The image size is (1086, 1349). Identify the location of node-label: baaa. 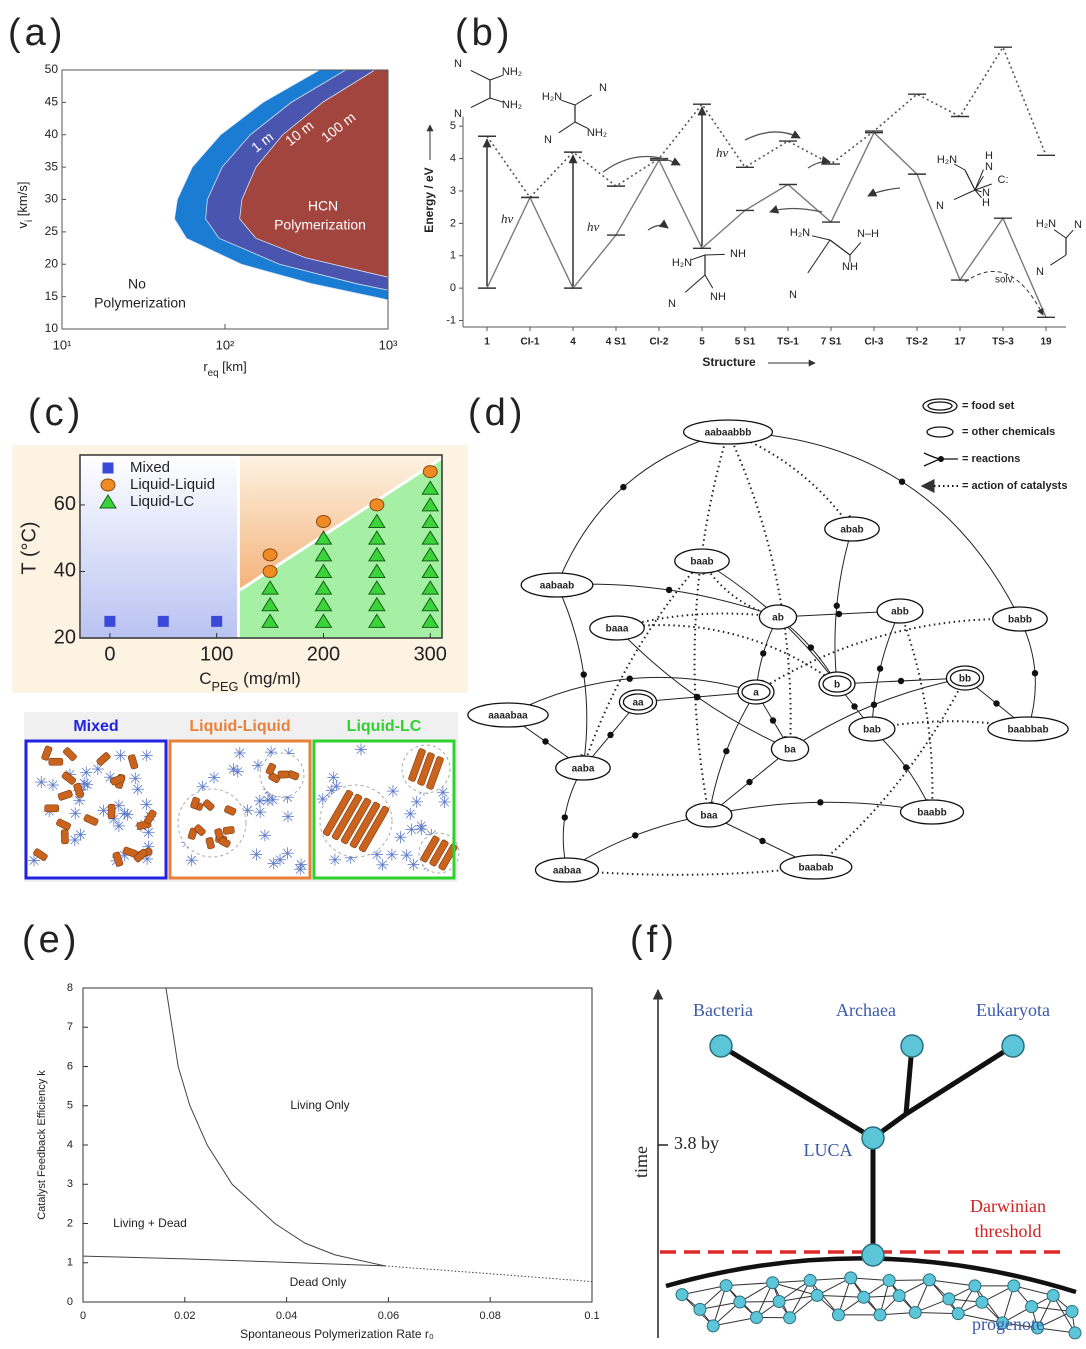
(617, 629).